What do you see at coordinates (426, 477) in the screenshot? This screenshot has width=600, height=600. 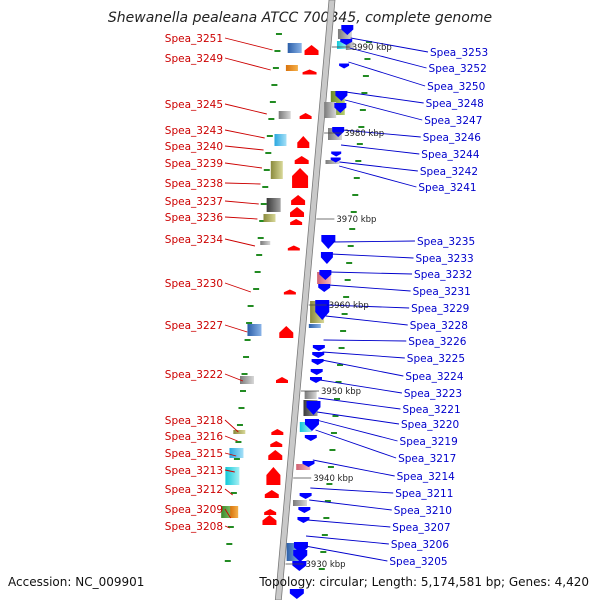 I see `gene-label-spea-3214: Spea_3214` at bounding box center [426, 477].